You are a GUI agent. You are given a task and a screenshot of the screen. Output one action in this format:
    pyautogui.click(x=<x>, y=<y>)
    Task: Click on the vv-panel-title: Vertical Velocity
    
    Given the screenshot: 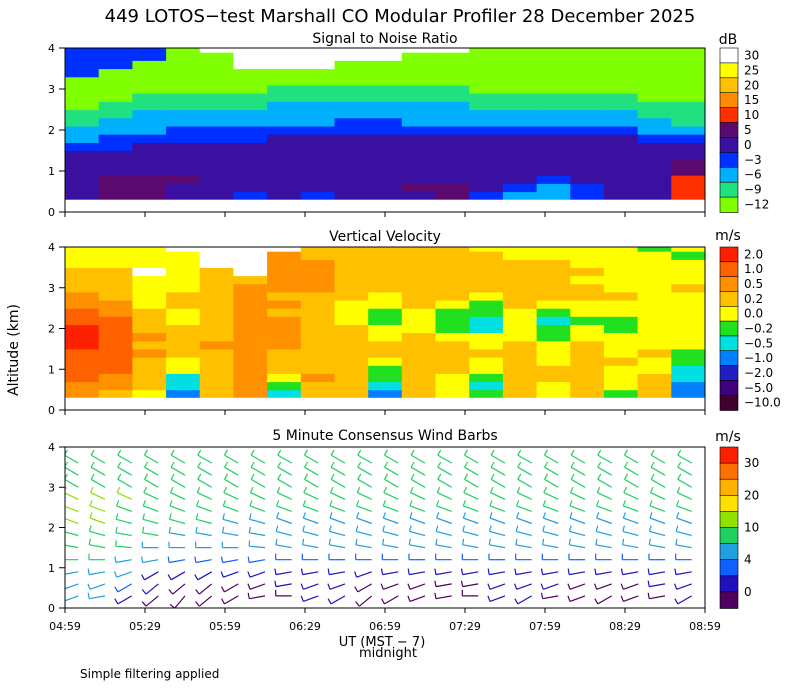 What is the action you would take?
    pyautogui.click(x=385, y=237)
    